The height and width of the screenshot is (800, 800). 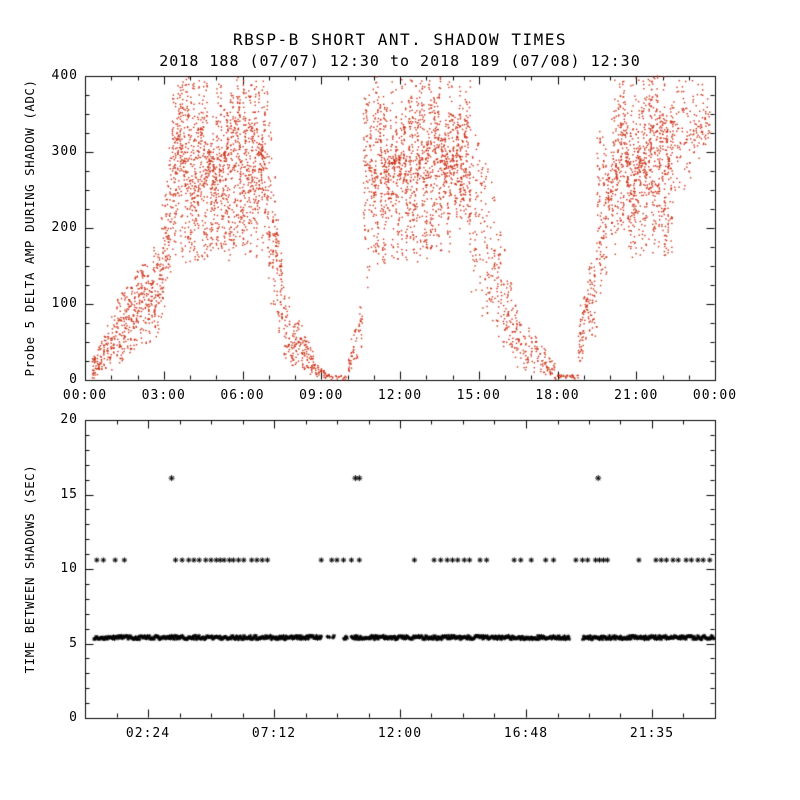 What do you see at coordinates (69, 419) in the screenshot?
I see `y-tick-label: 20` at bounding box center [69, 419].